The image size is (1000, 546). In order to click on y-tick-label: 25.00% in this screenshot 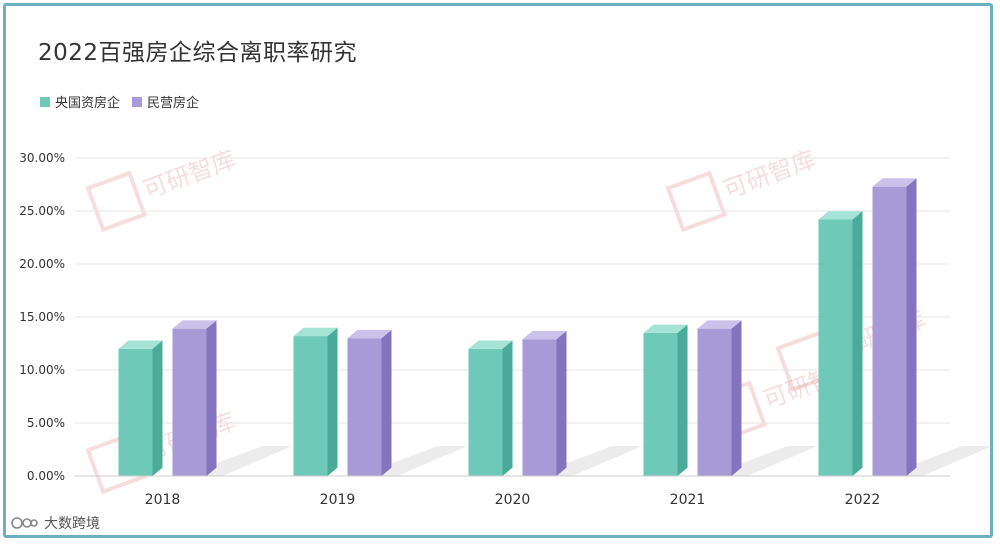, I will do `click(42, 211)`.